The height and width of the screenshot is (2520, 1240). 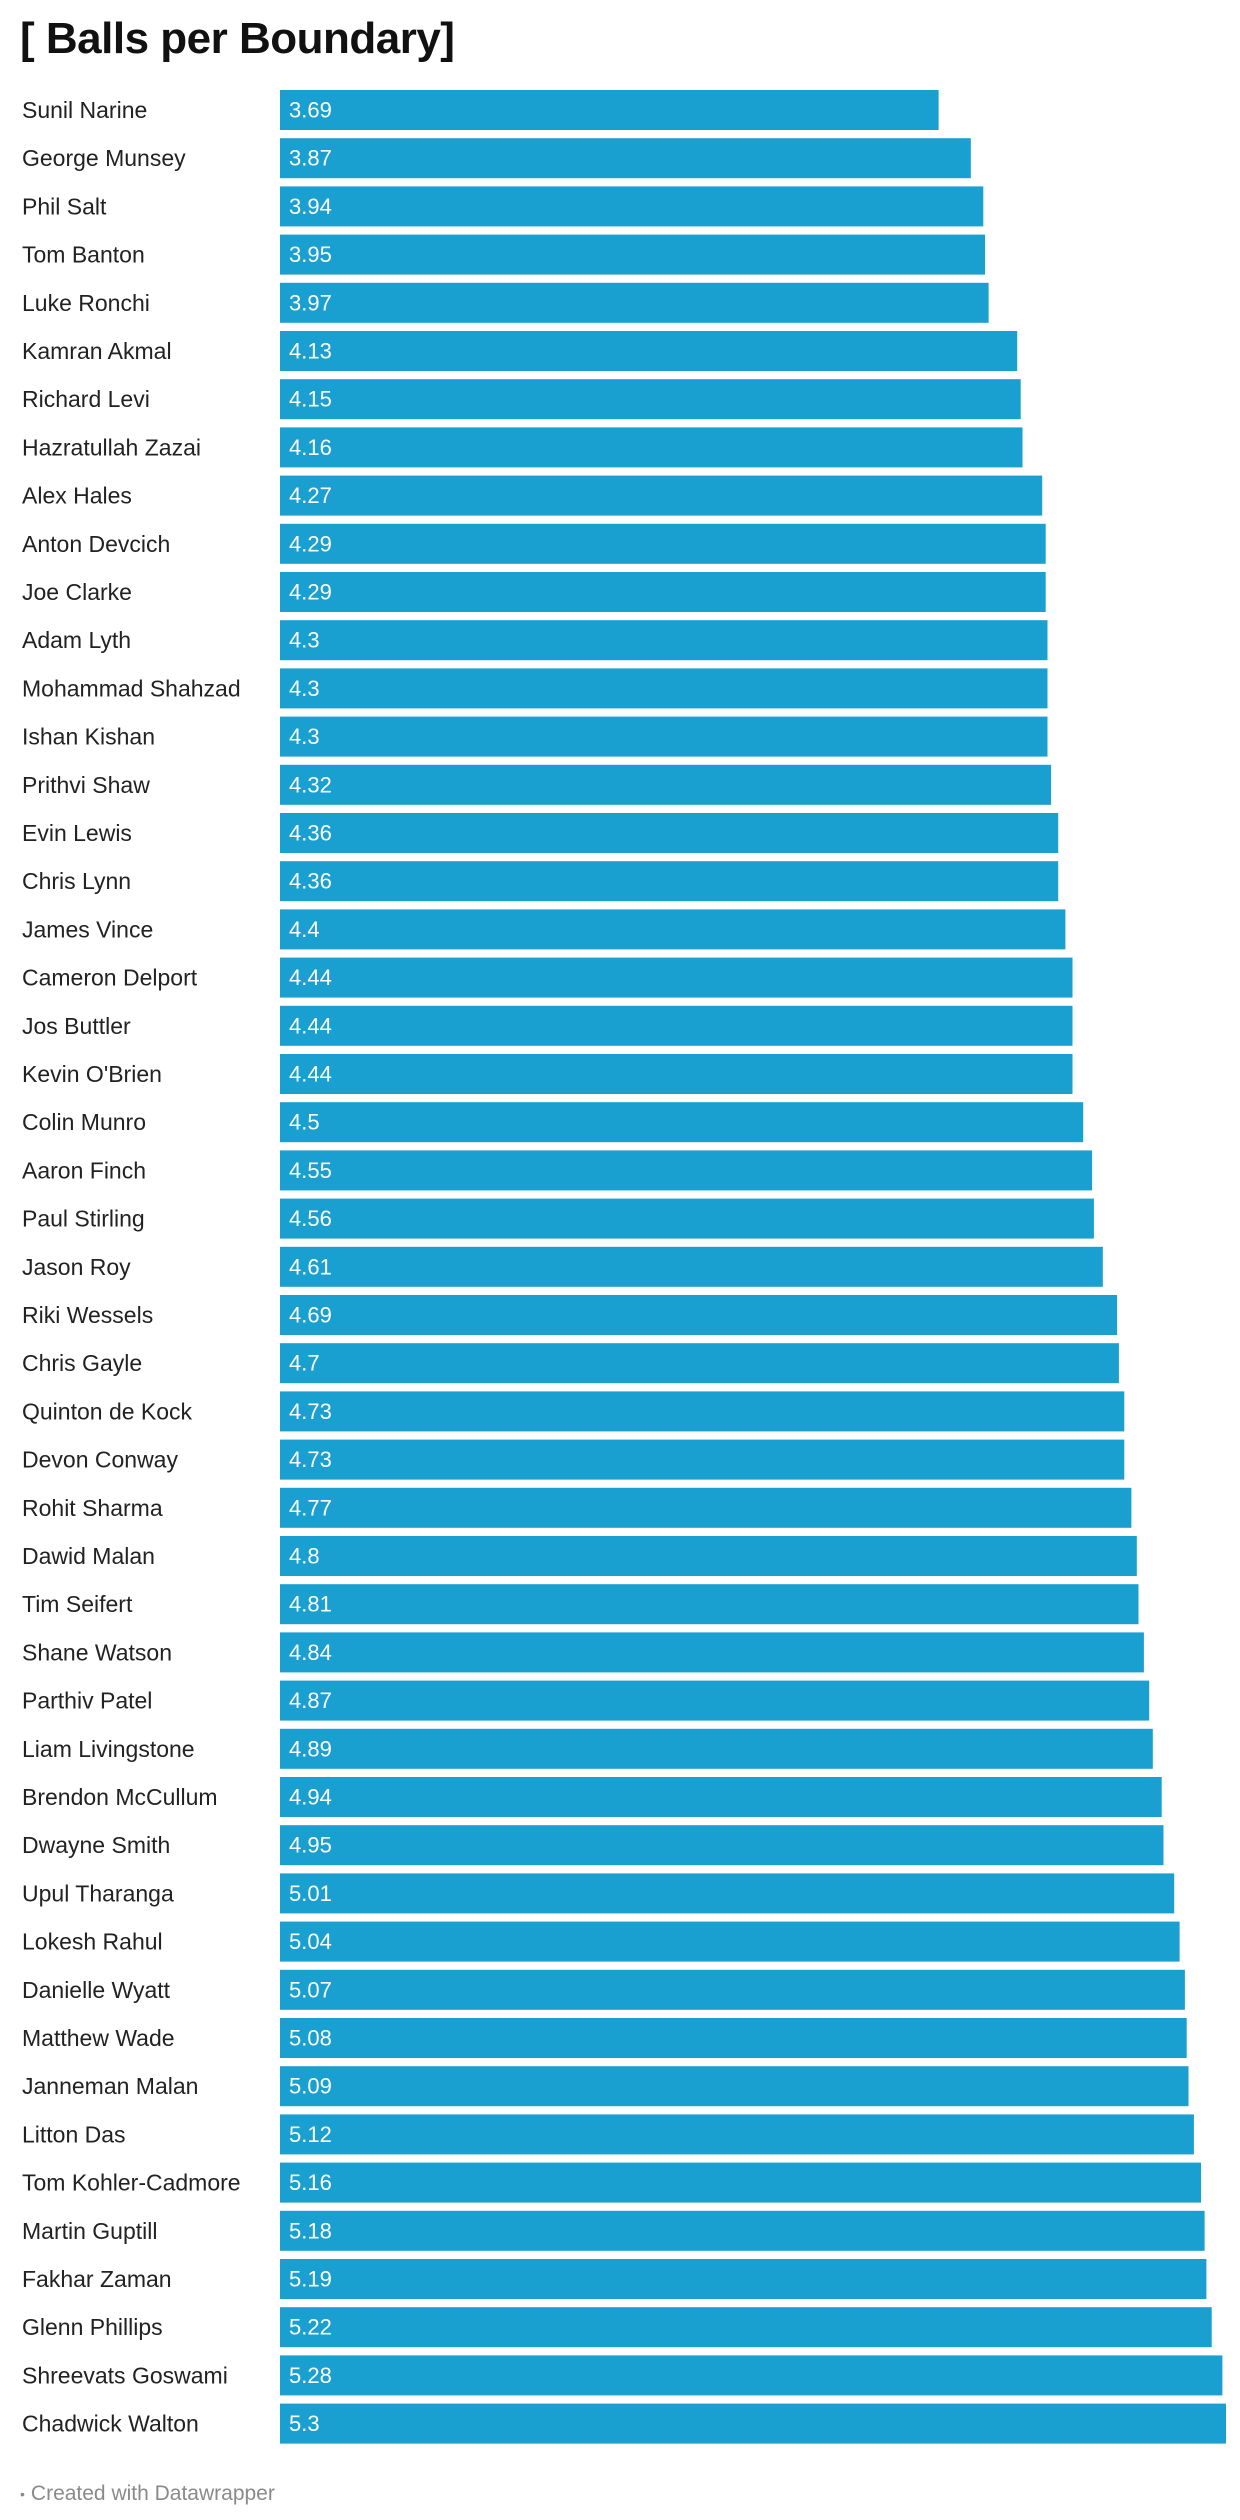 What do you see at coordinates (310, 158) in the screenshot?
I see `value-label: 3.87` at bounding box center [310, 158].